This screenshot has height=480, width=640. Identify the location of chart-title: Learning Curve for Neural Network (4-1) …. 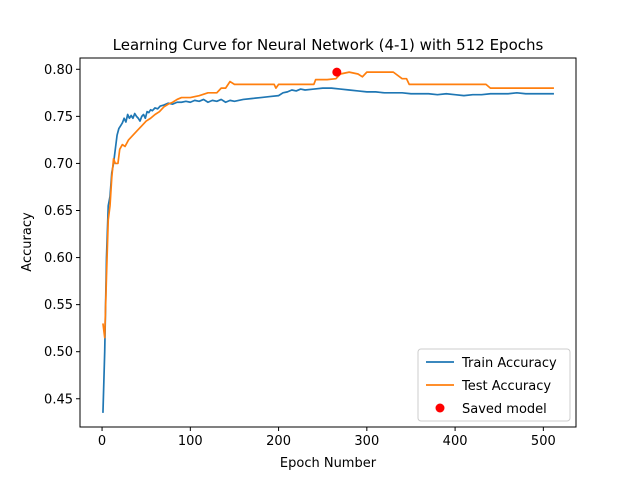
(328, 45).